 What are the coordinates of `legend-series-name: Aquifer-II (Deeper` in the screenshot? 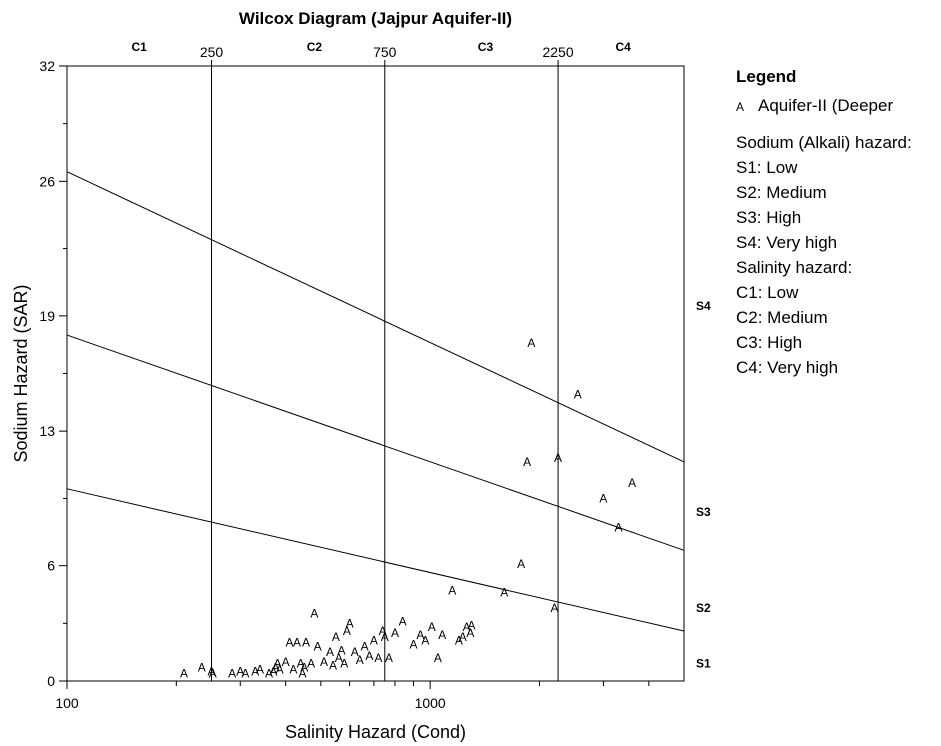 It's located at (826, 105).